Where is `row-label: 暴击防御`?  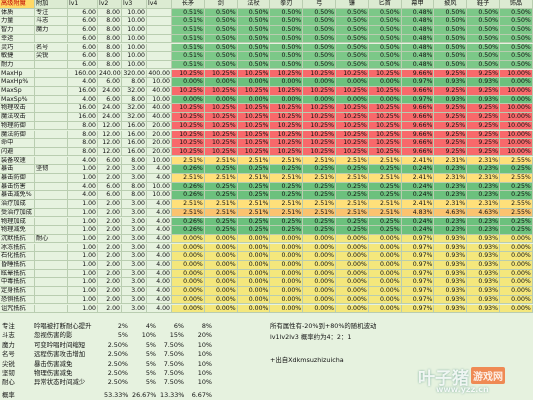 row-label: 暴击防御 is located at coordinates (17, 178).